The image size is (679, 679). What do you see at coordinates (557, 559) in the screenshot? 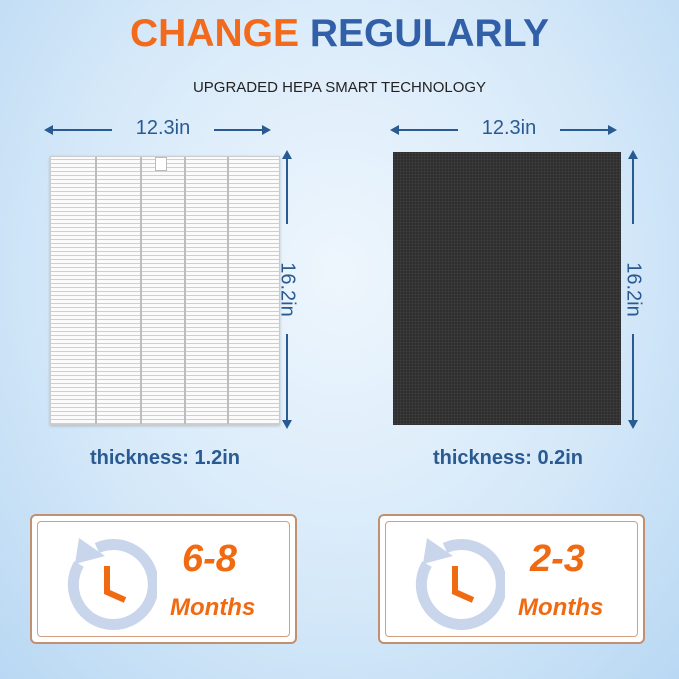
I see `carbon-interval: 2-3` at bounding box center [557, 559].